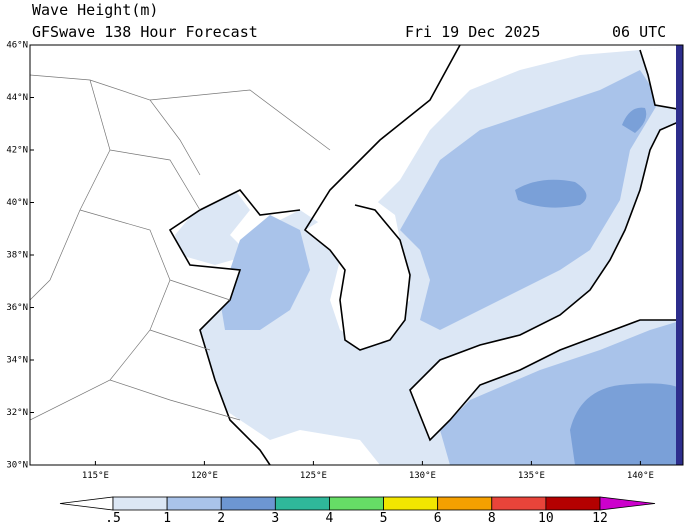 This screenshot has height=525, width=700. I want to click on lat-label: 36°N, so click(17, 308).